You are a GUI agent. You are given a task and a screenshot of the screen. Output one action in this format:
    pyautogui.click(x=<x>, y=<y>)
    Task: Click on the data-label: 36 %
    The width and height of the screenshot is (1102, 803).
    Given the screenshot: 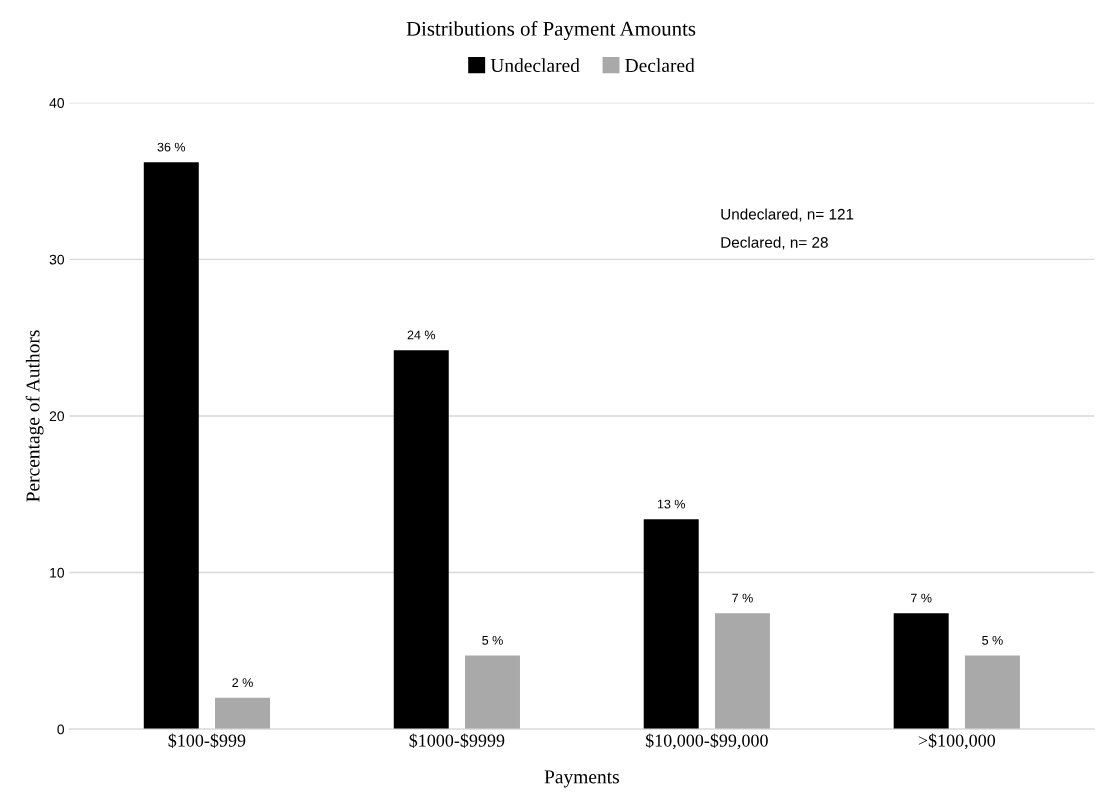 What is the action you would take?
    pyautogui.click(x=171, y=147)
    